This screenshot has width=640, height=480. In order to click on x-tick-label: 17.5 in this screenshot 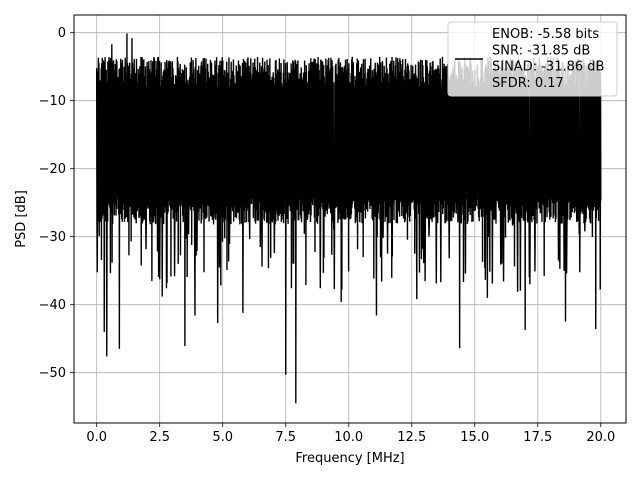, I will do `click(537, 437)`.